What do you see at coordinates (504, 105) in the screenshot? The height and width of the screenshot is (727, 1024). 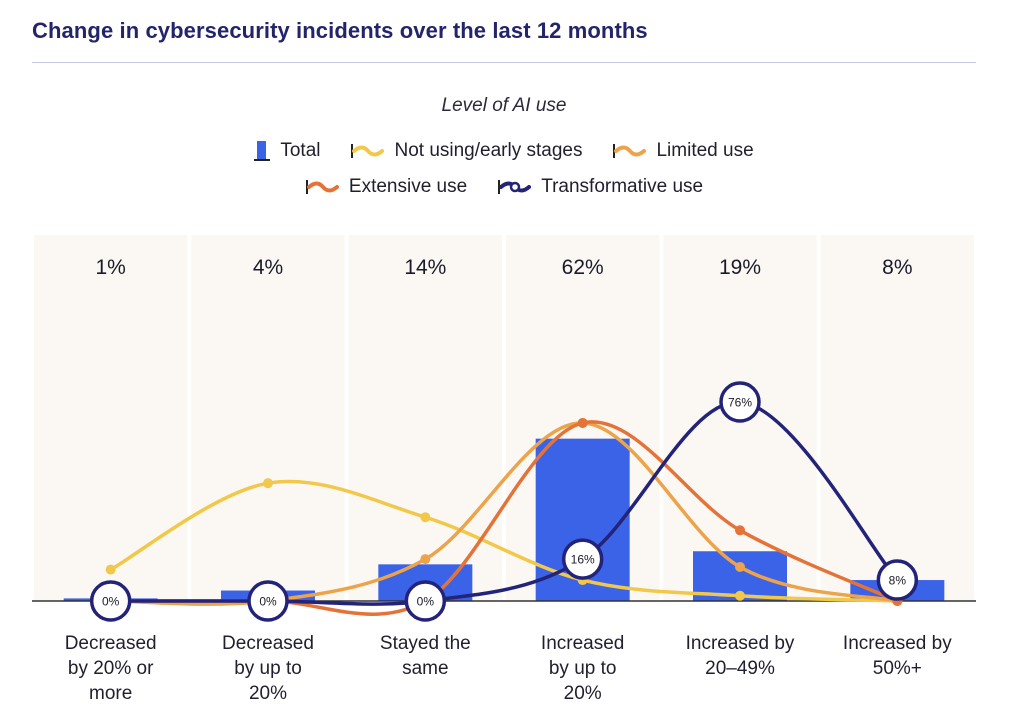 I see `legend-title: Level of AI use` at bounding box center [504, 105].